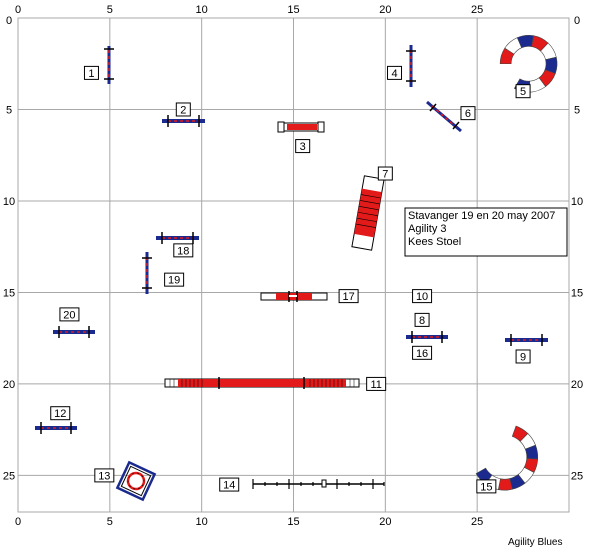 The height and width of the screenshot is (552, 609). I want to click on obstacle-number-16: 16, so click(422, 352).